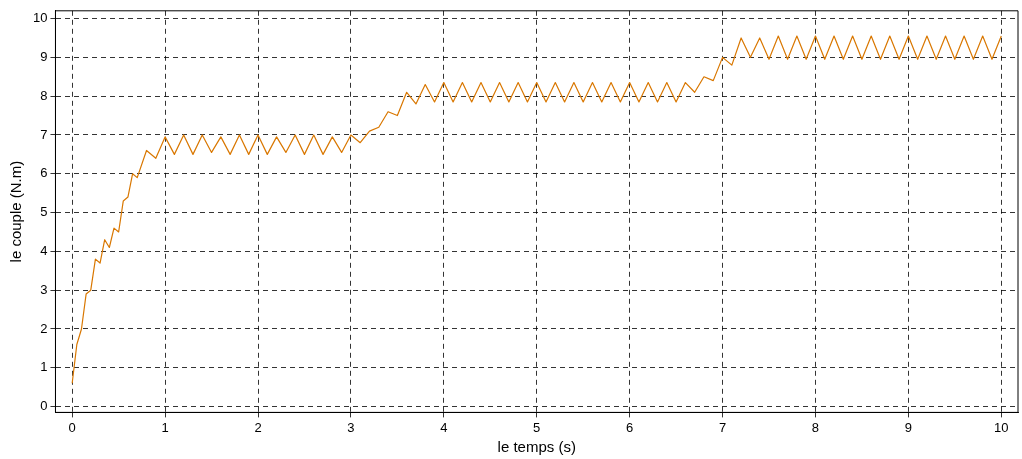 This screenshot has height=459, width=1022. I want to click on y-tick-label: 8, so click(44, 95).